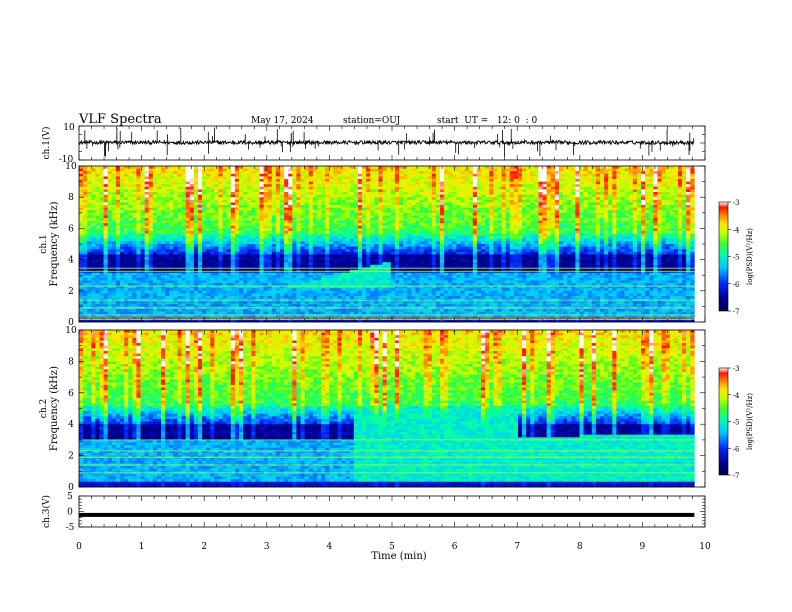 Image resolution: width=792 pixels, height=612 pixels. Describe the element at coordinates (46, 511) in the screenshot. I see `ch3-waveform-ylabel: ch.3(V)` at that location.